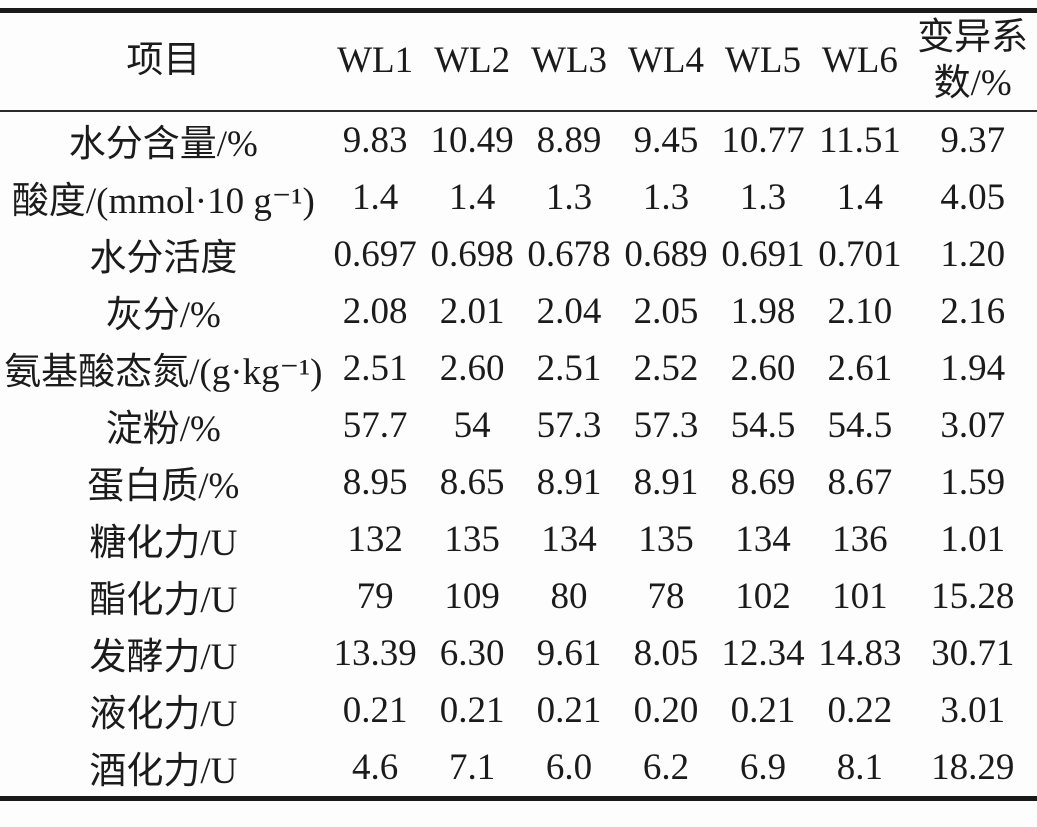 This screenshot has height=827, width=1037. What do you see at coordinates (666, 710) in the screenshot?
I see `cell: 0.20` at bounding box center [666, 710].